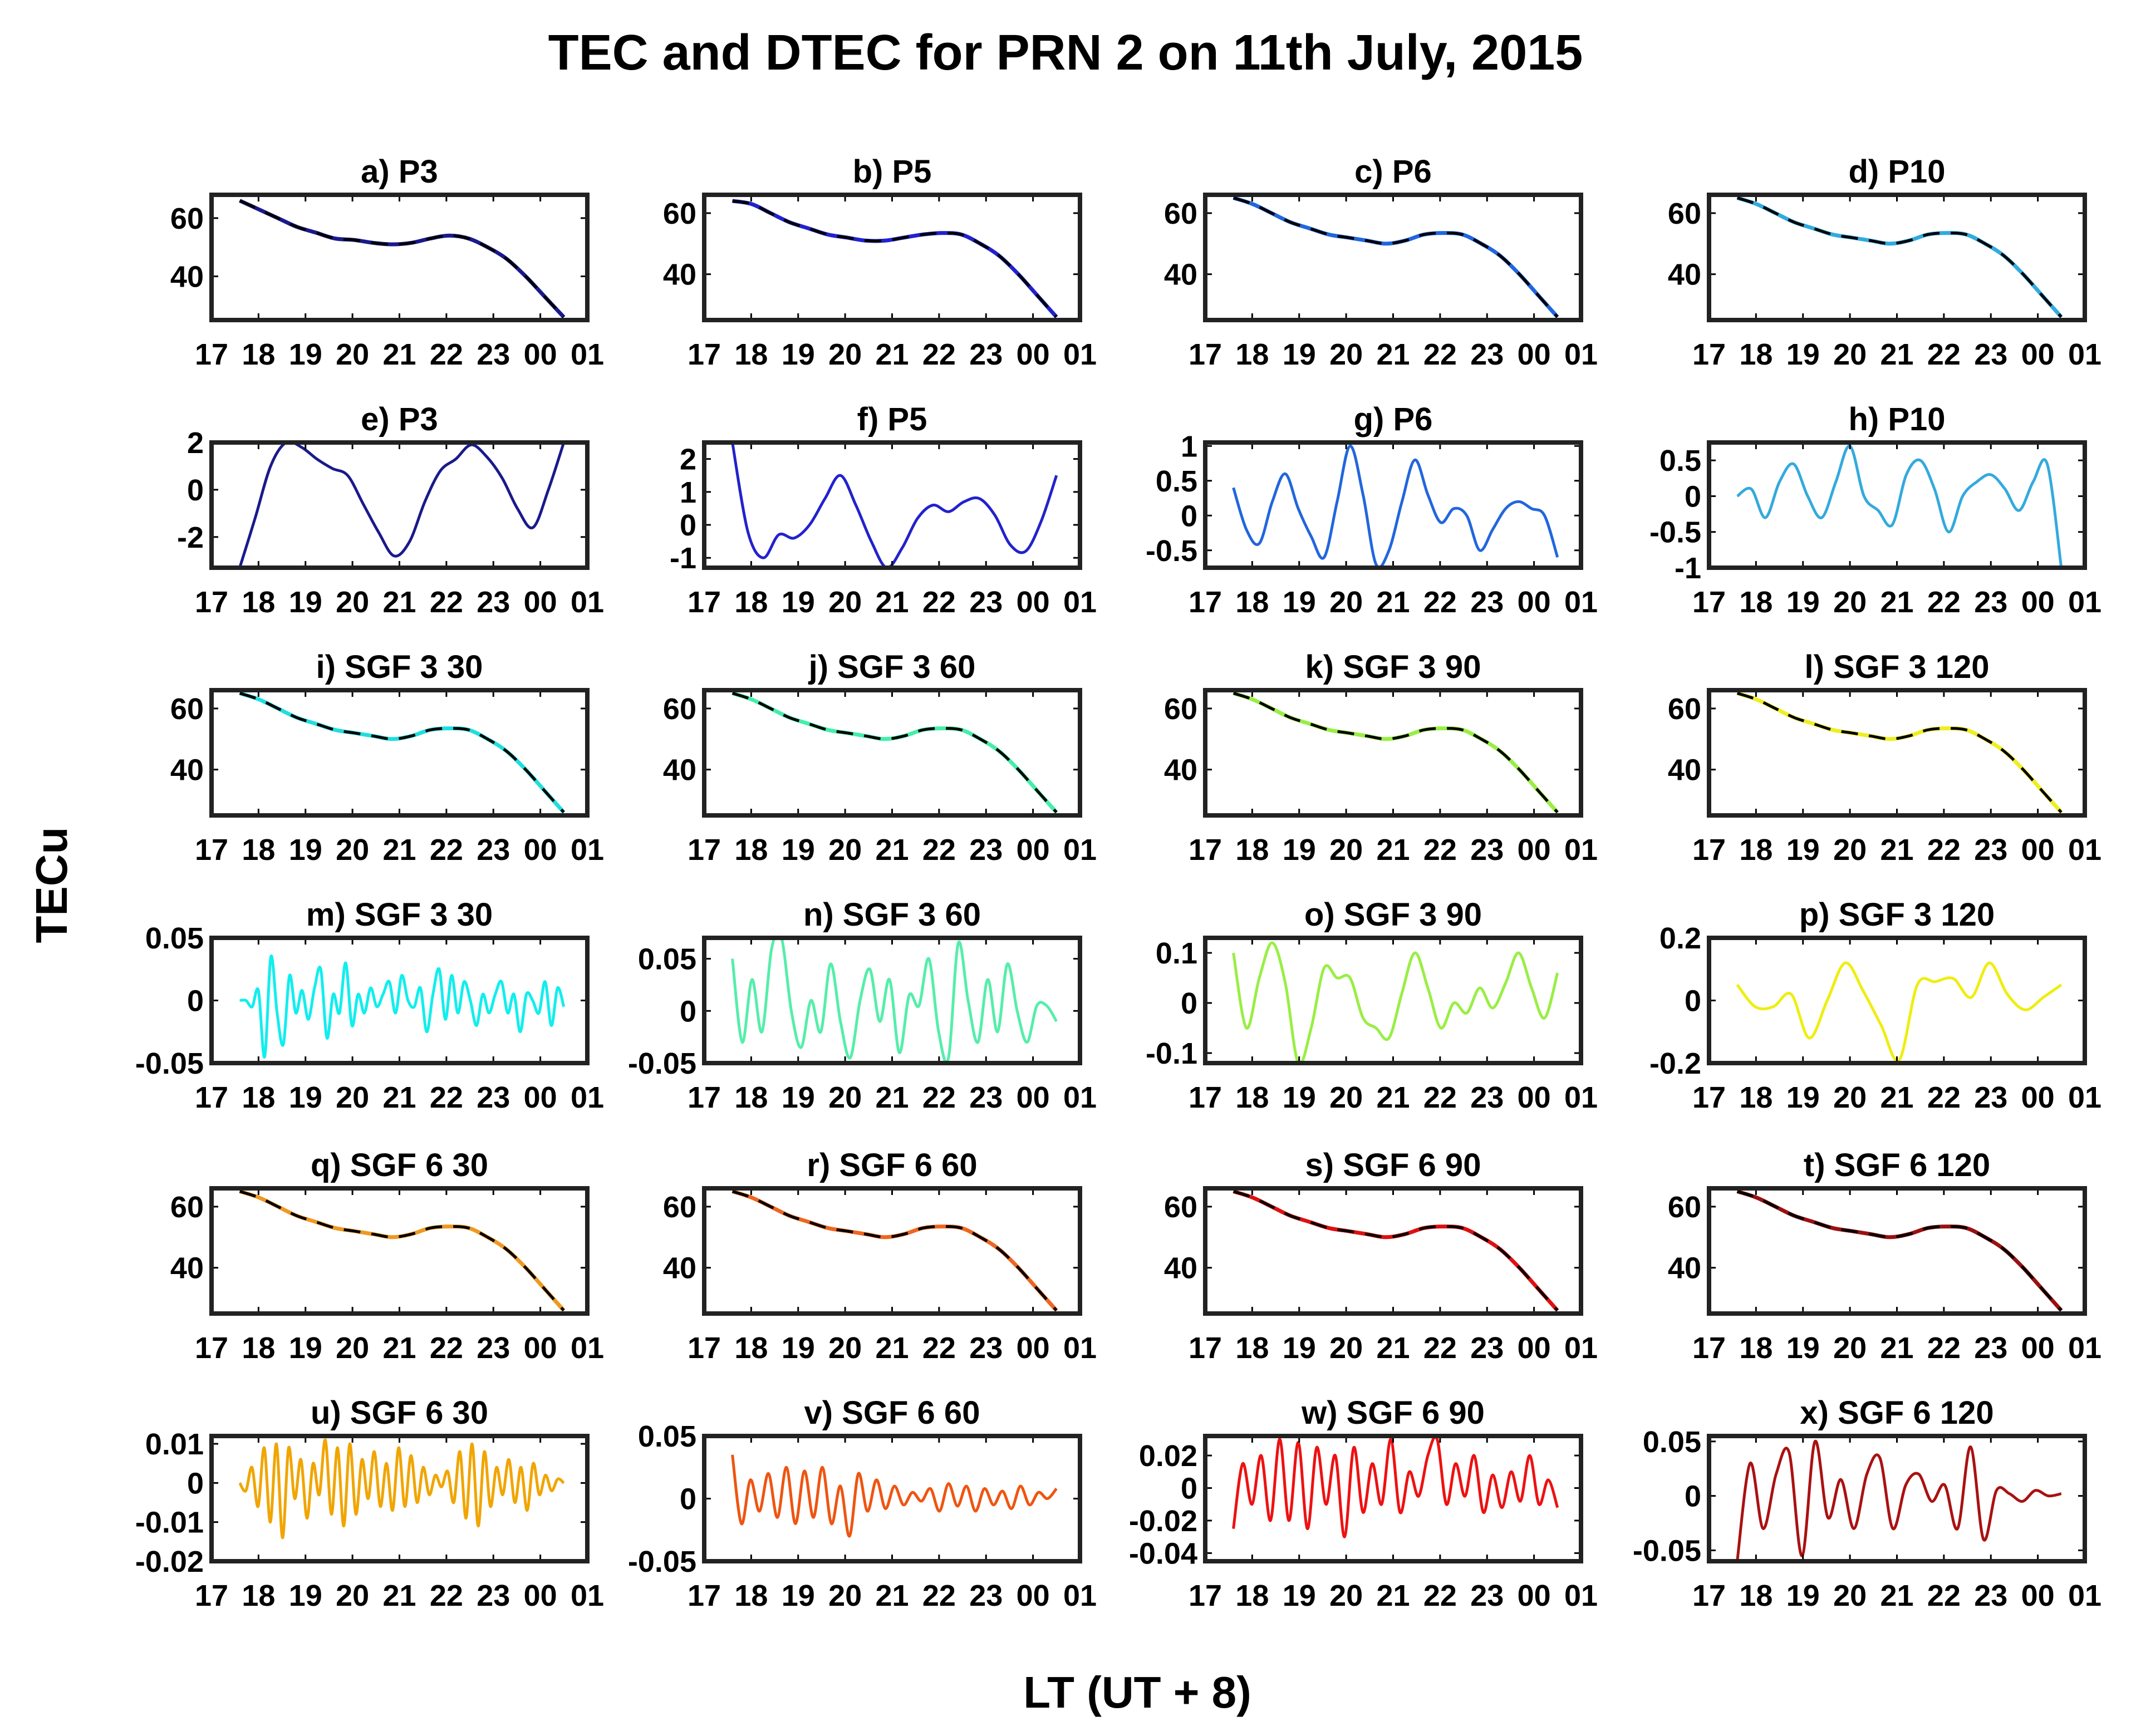 This screenshot has width=2131, height=1736. What do you see at coordinates (1897, 1251) in the screenshot?
I see `subplot-t-axes-box` at bounding box center [1897, 1251].